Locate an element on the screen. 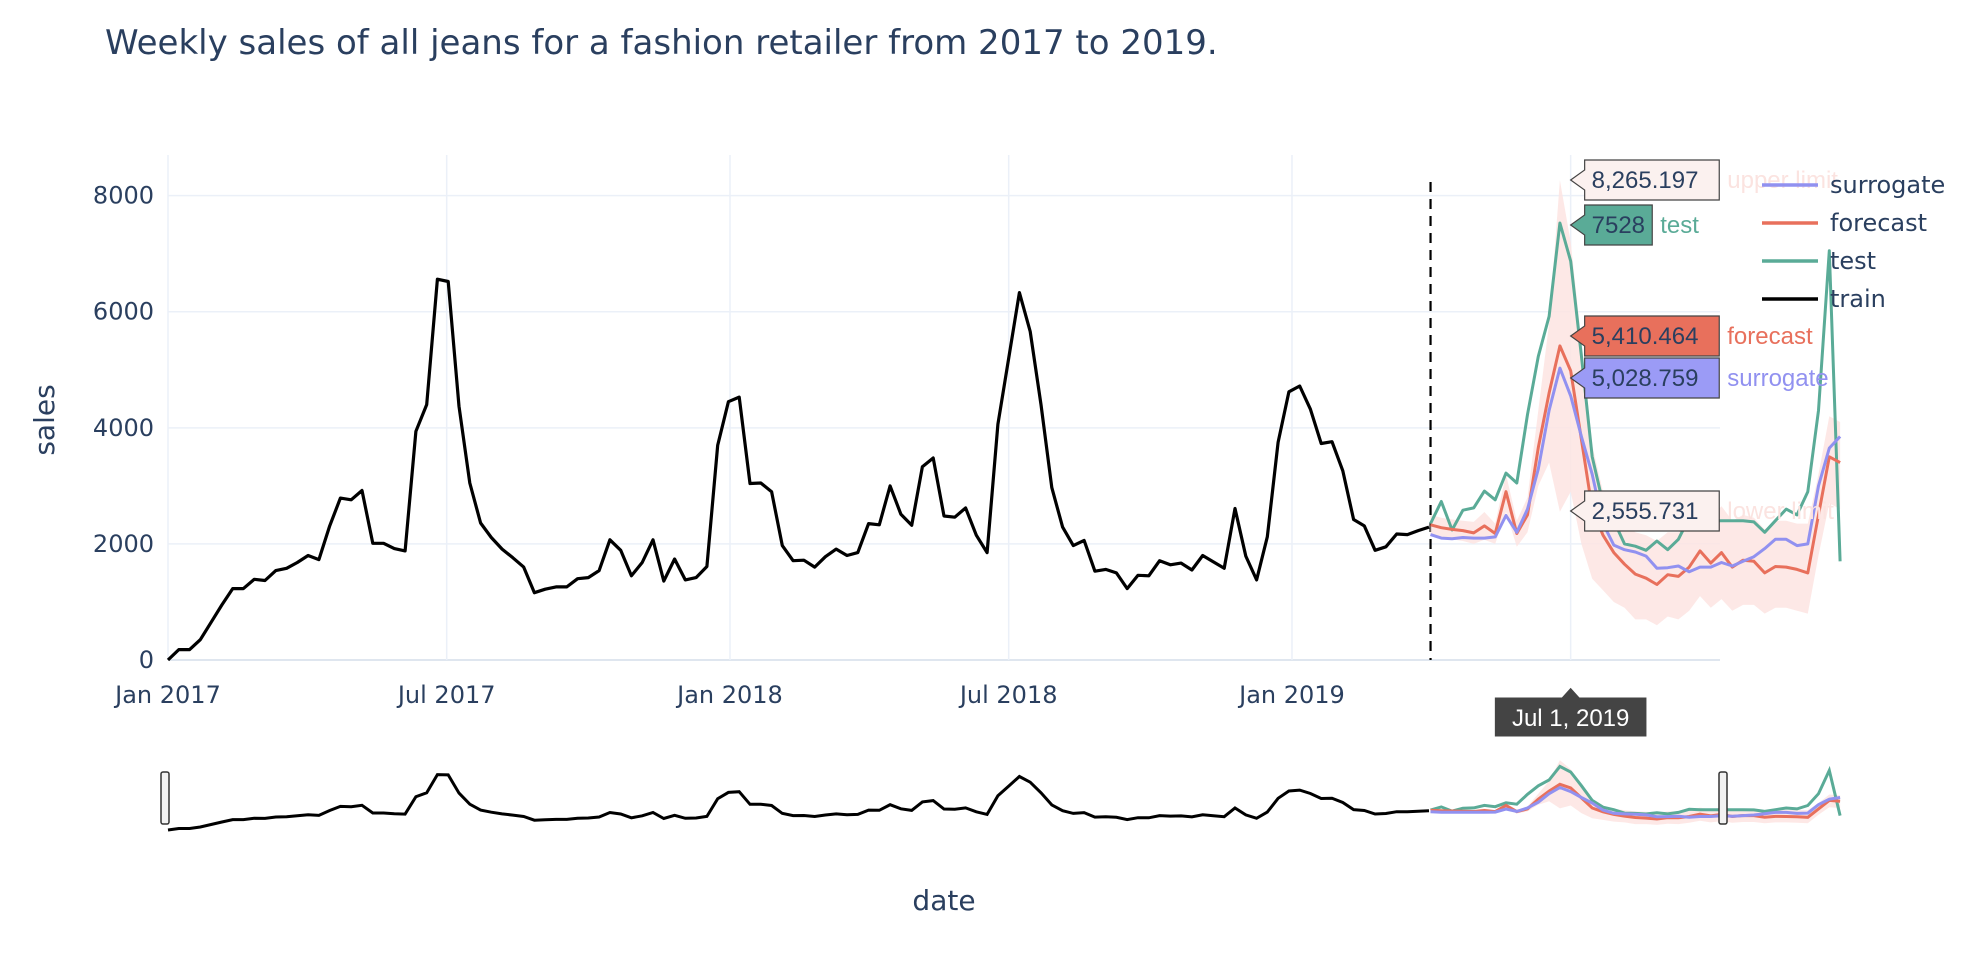 This screenshot has width=1988, height=958. hover-label-lower-limit: 2,555.731 lower limit is located at coordinates (1701, 511).